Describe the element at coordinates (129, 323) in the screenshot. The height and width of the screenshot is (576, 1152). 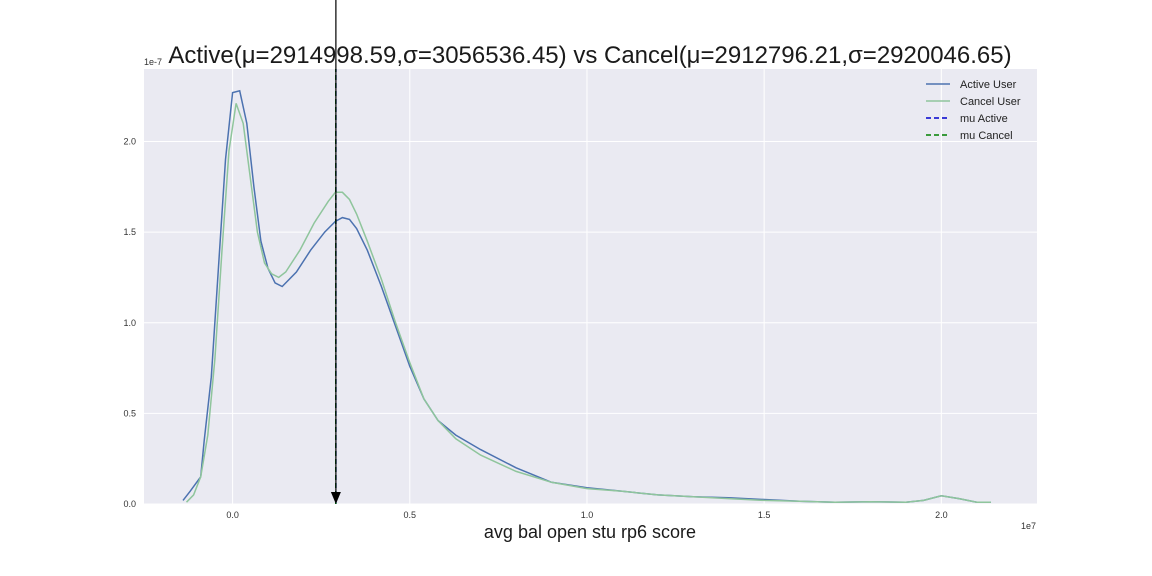
I see `y-tick-label: 1.0` at that location.